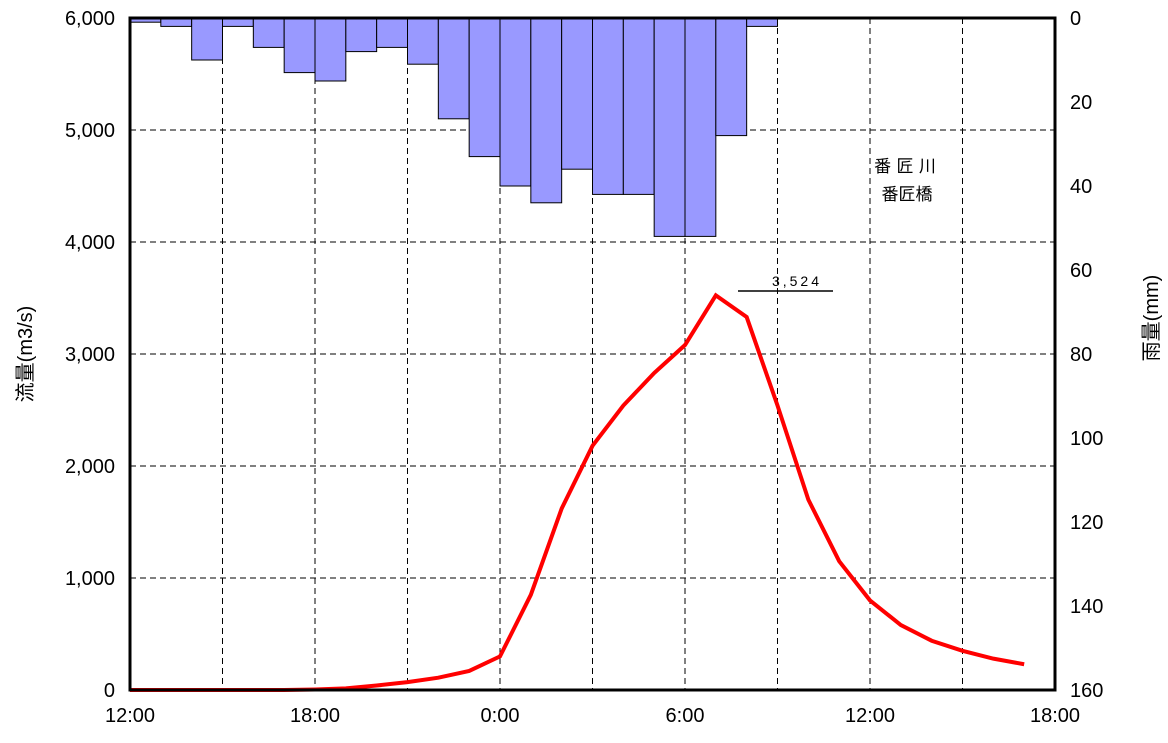 The width and height of the screenshot is (1168, 743). What do you see at coordinates (1075, 19) in the screenshot?
I see `rain-tick-label: 0` at bounding box center [1075, 19].